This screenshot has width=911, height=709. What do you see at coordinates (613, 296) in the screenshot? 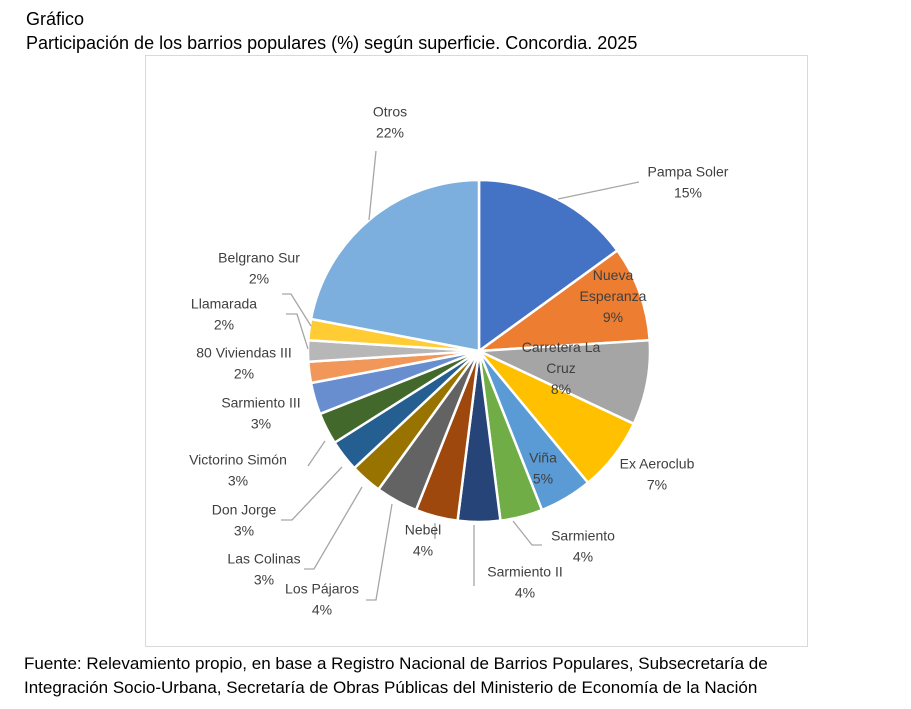
I see `data-label-nueva-esperanza: Nueva Esperanza 9%` at bounding box center [613, 296].